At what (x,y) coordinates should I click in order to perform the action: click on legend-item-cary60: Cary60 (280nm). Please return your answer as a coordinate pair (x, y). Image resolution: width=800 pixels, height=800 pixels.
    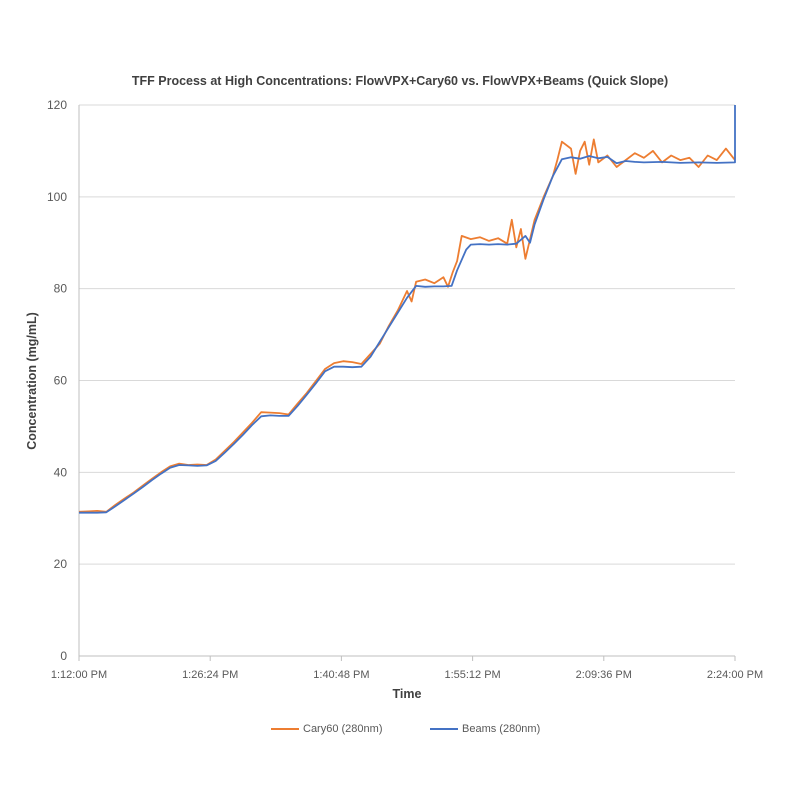
    Looking at the image, I should click on (326, 729).